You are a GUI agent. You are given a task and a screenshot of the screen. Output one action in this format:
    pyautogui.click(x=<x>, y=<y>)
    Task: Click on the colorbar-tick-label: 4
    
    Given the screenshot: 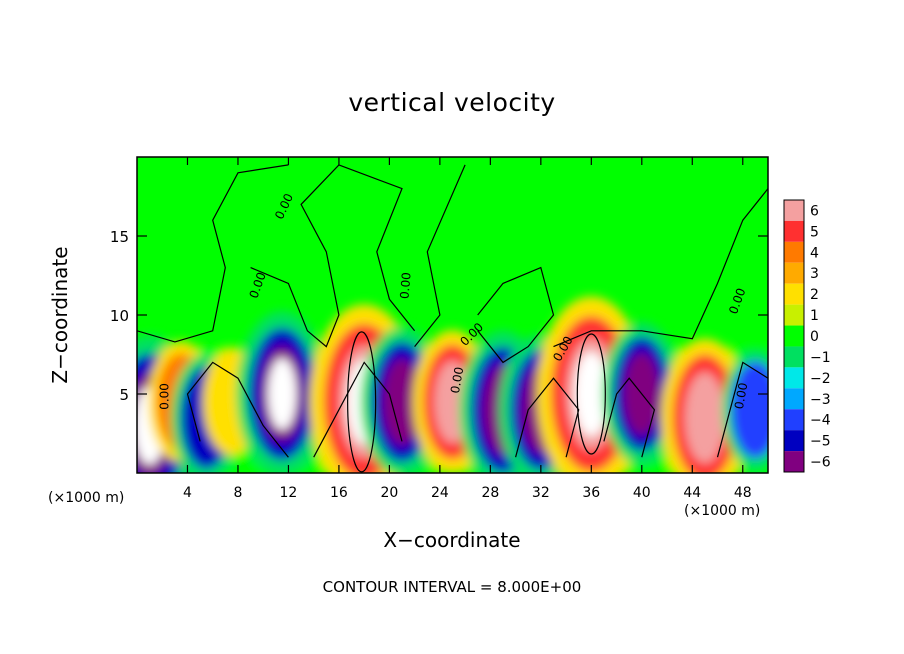 What is the action you would take?
    pyautogui.click(x=814, y=253)
    